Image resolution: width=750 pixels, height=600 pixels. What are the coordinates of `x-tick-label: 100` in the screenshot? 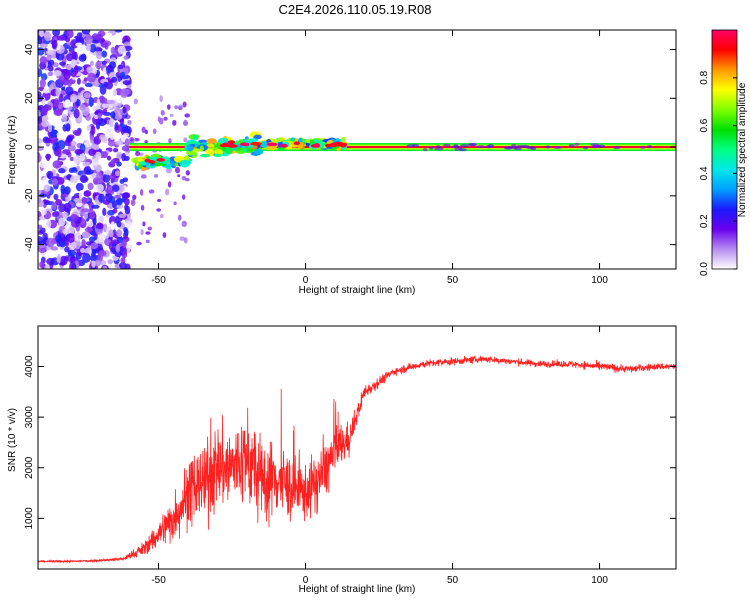 It's located at (599, 580).